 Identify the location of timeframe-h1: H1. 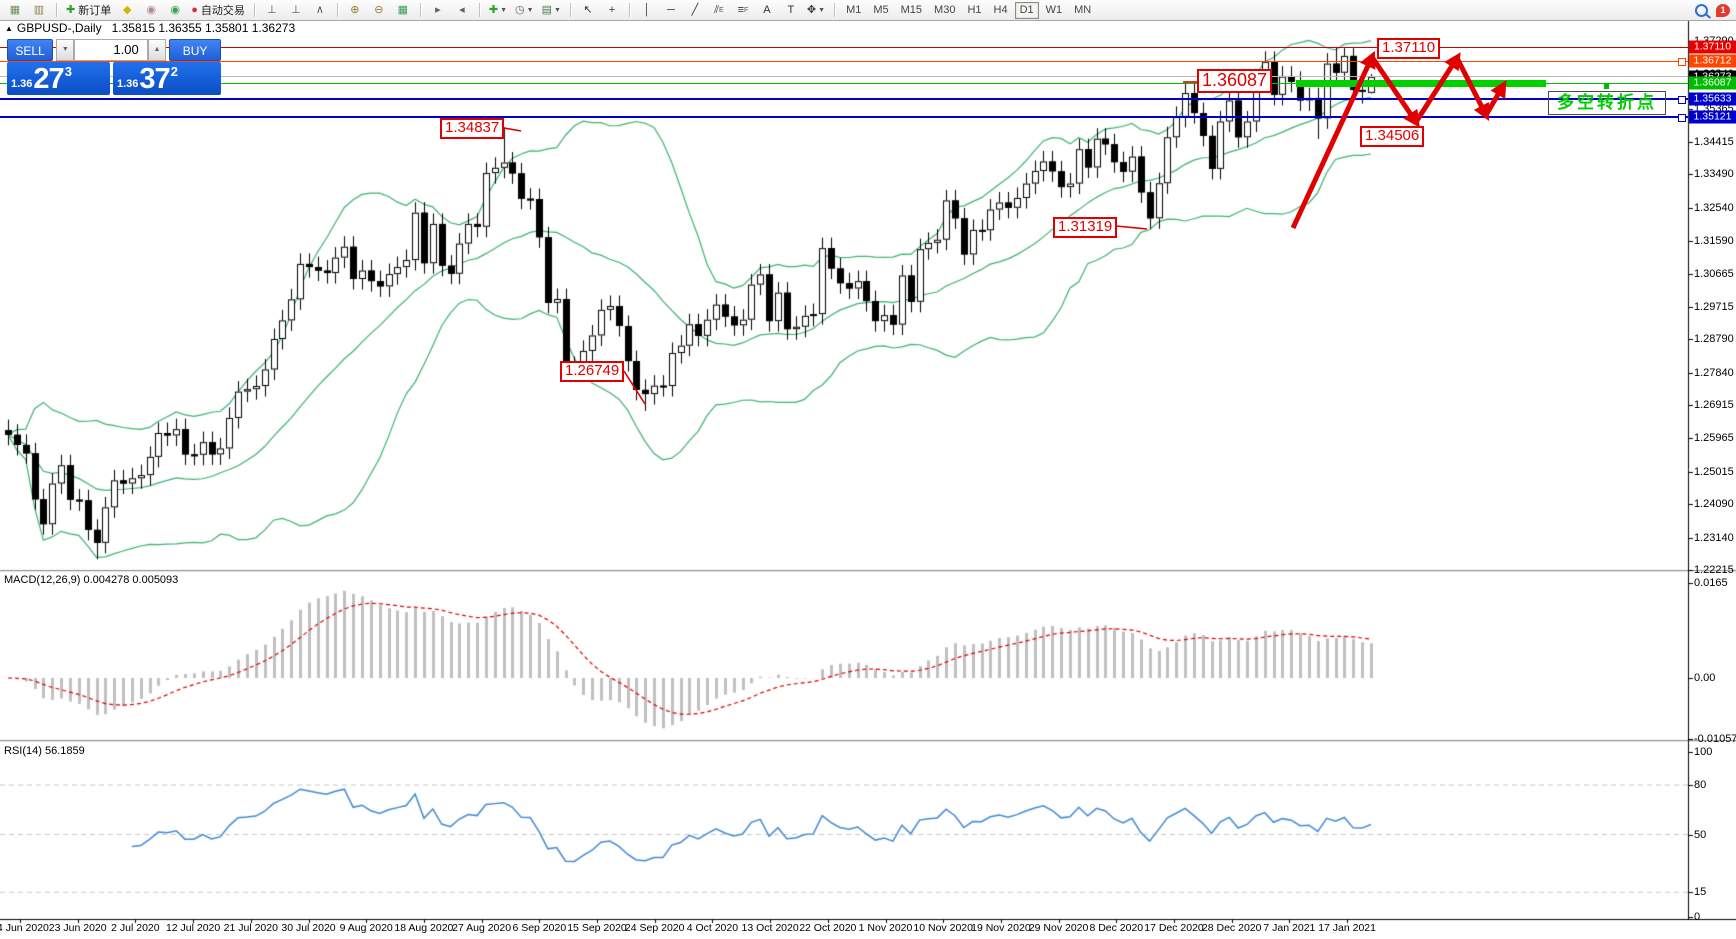
(974, 9).